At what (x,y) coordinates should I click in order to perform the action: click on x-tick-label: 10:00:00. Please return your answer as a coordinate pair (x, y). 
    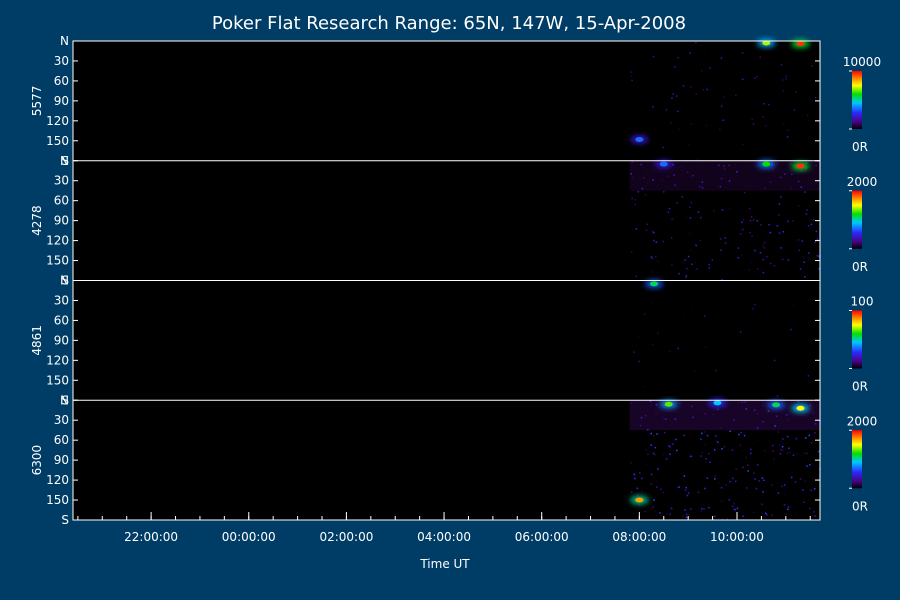
    Looking at the image, I should click on (737, 537).